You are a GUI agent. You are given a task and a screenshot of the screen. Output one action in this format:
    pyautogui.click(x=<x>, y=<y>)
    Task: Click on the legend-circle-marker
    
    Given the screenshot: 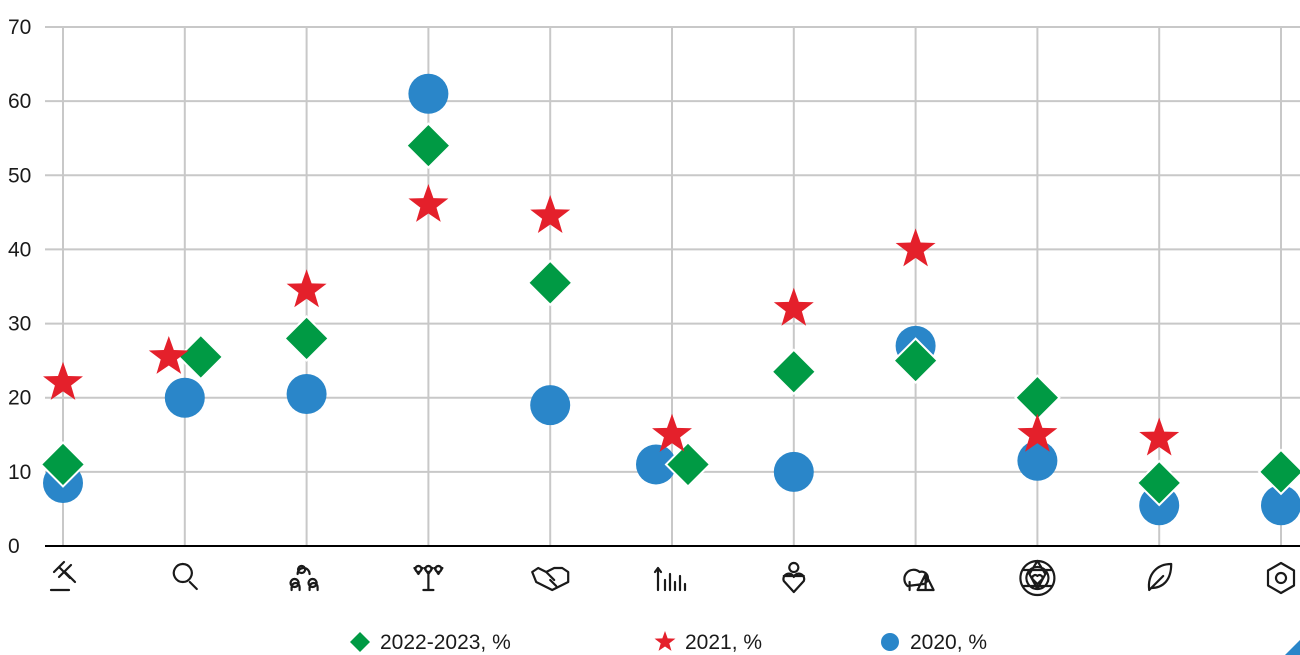 What is the action you would take?
    pyautogui.click(x=890, y=642)
    